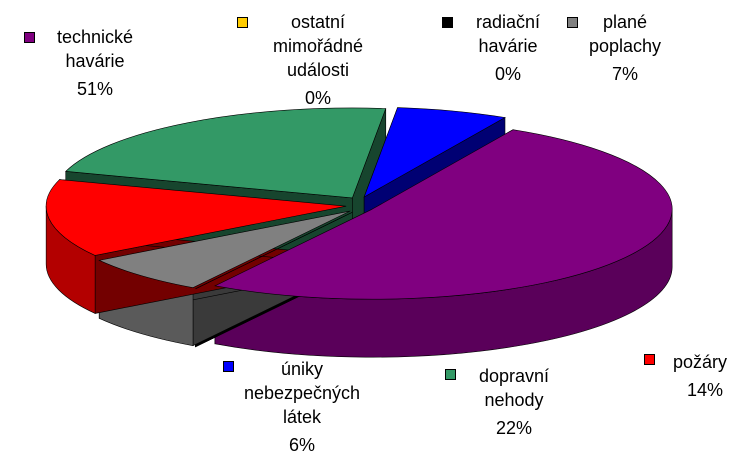 The width and height of the screenshot is (738, 454). I want to click on value-label: 7%, so click(625, 74).